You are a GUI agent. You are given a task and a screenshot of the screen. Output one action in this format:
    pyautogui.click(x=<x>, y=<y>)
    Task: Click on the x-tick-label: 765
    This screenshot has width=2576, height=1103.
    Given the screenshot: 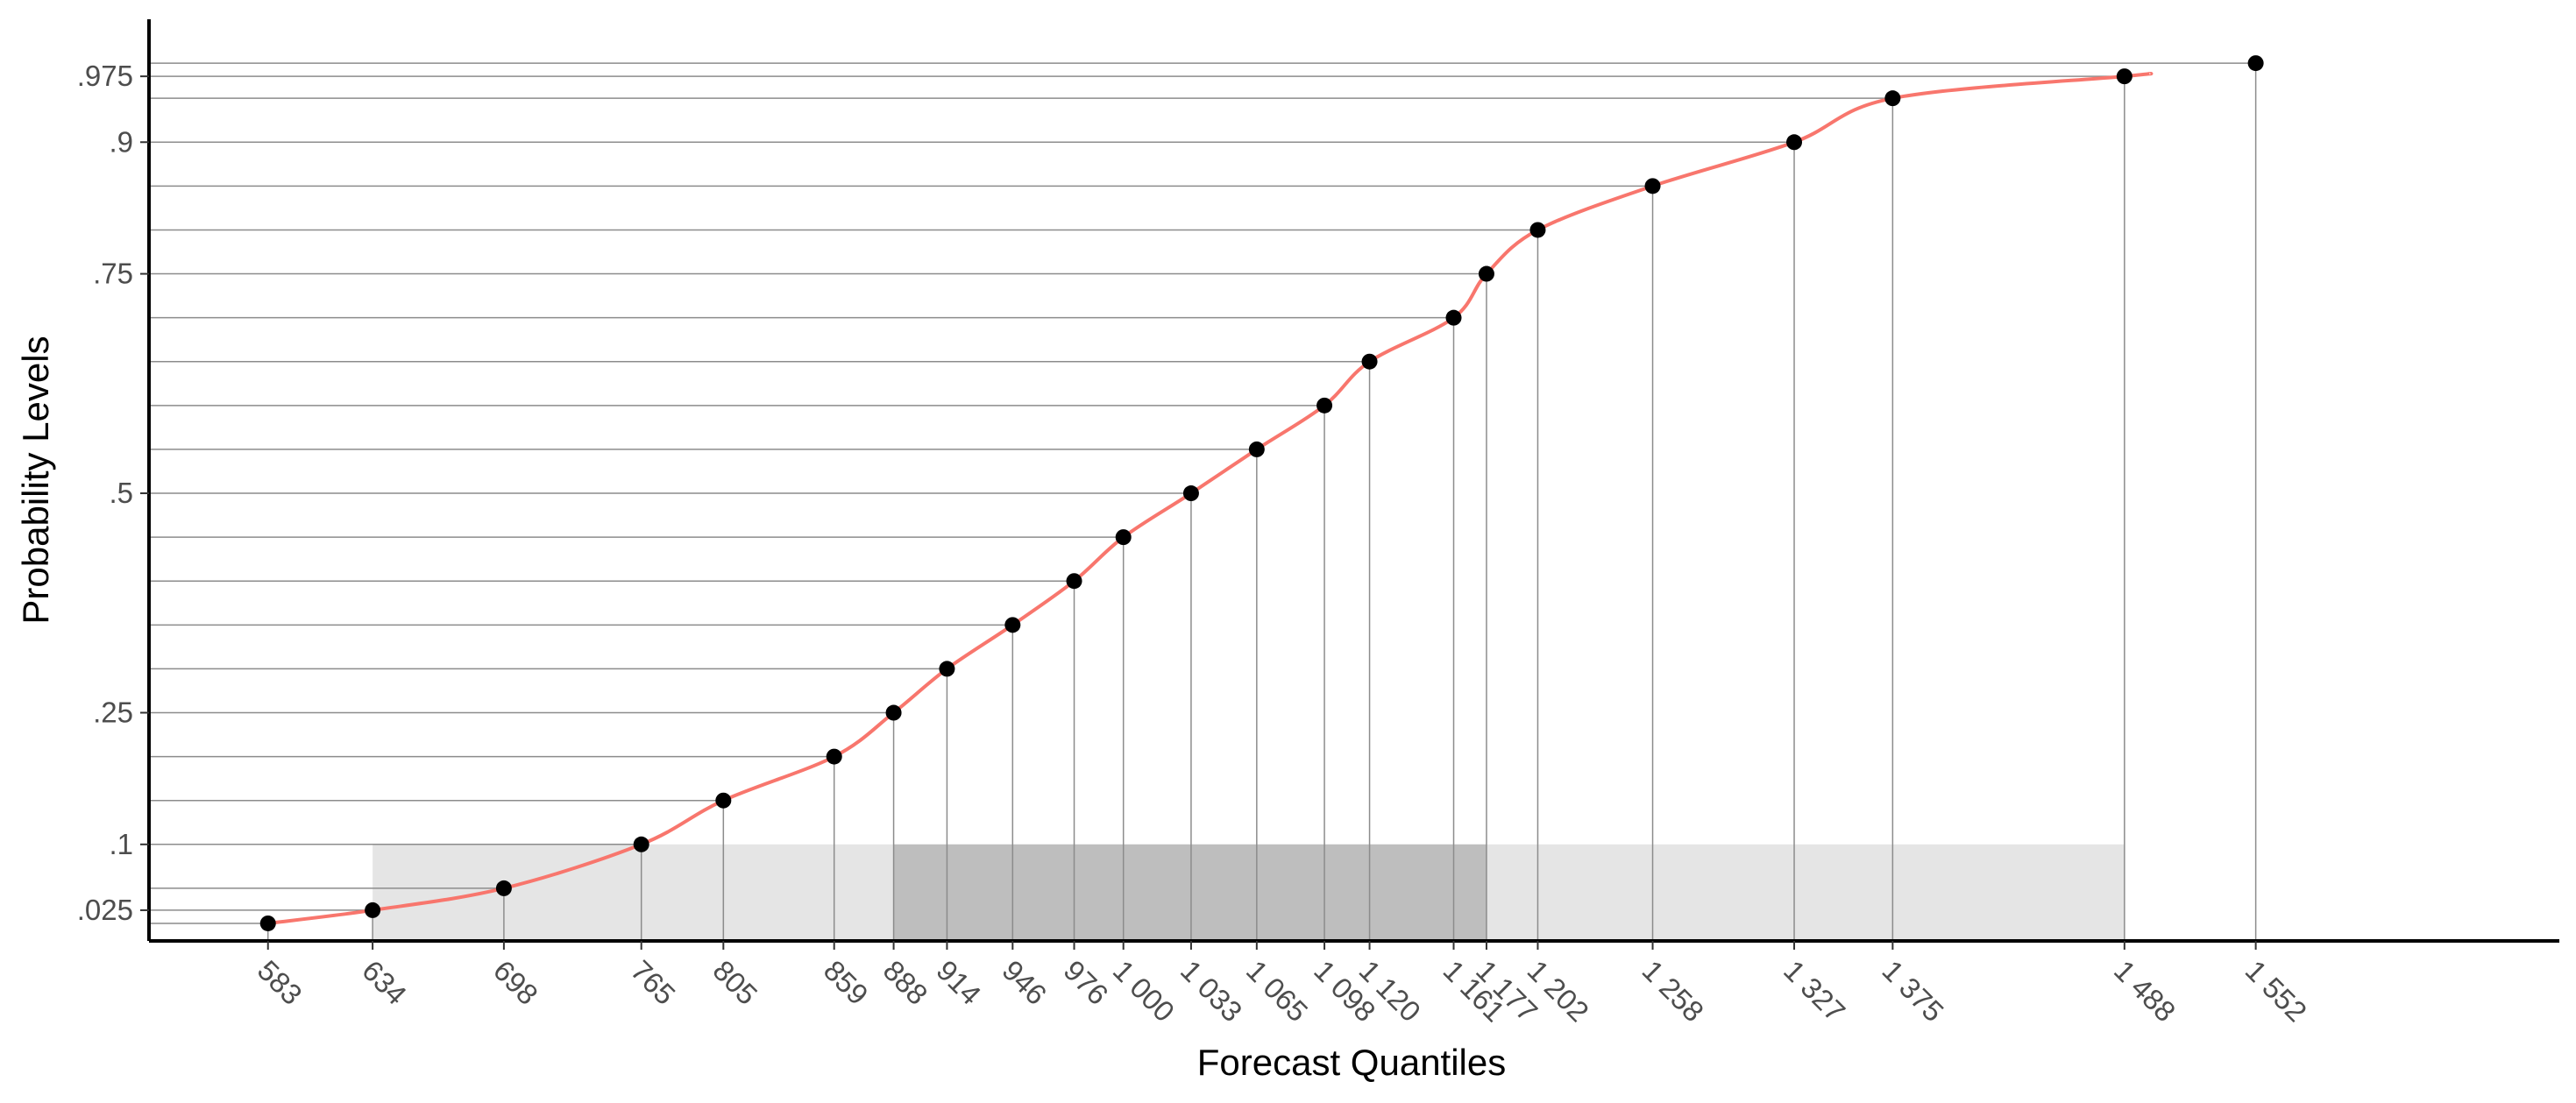 What is the action you would take?
    pyautogui.click(x=653, y=982)
    